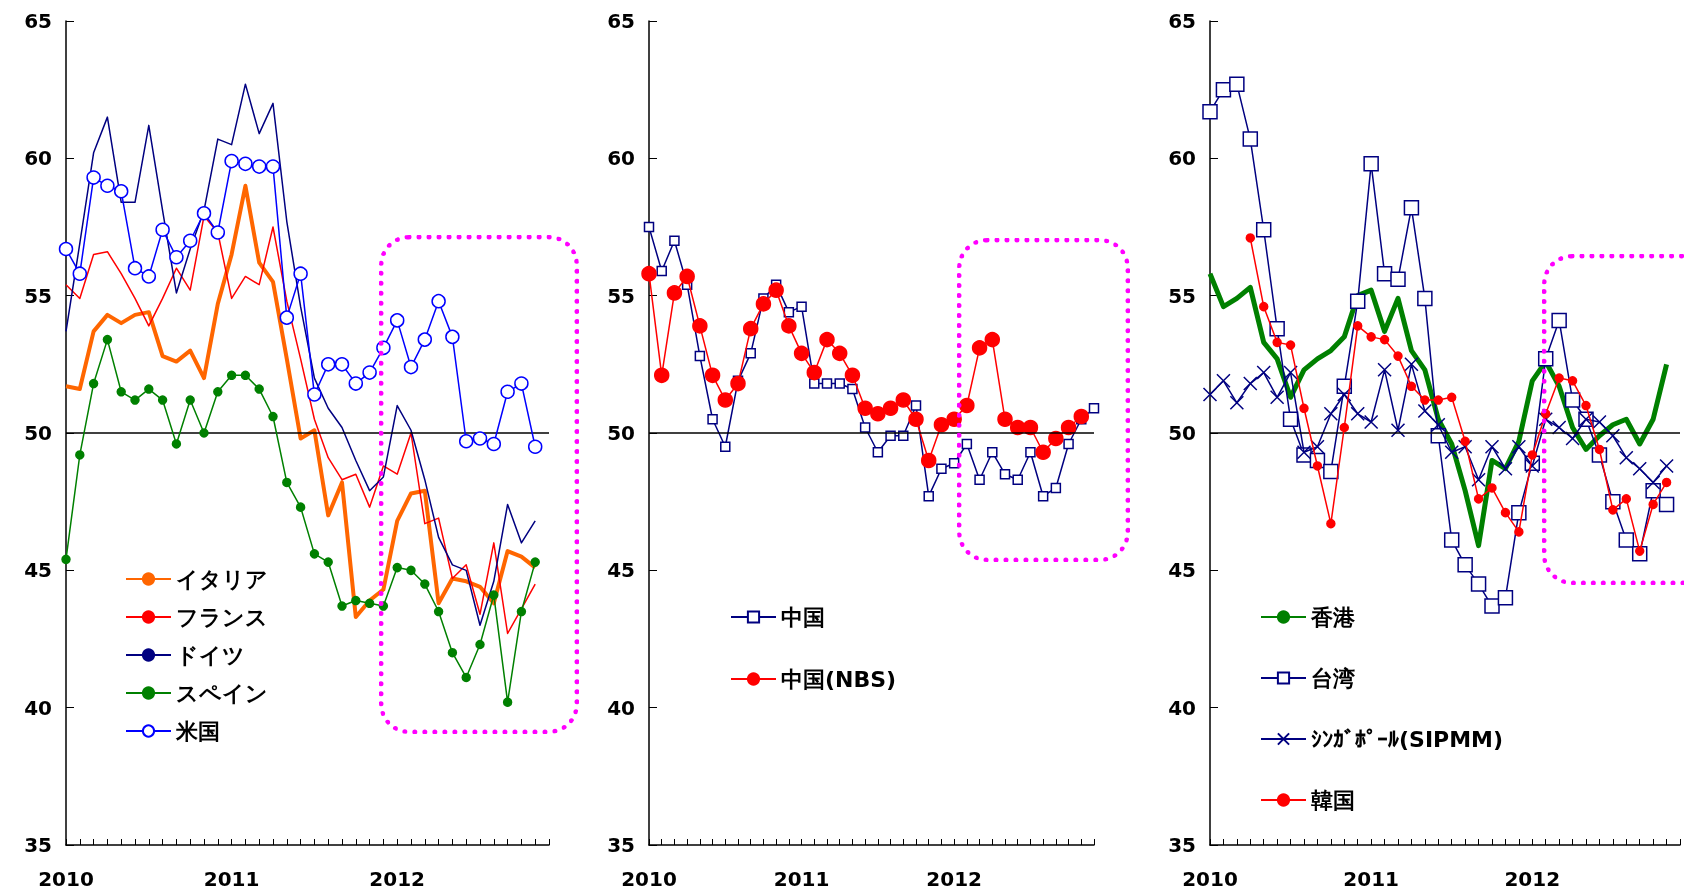  What do you see at coordinates (222, 693) in the screenshot?
I see `legend-label: スペイン` at bounding box center [222, 693].